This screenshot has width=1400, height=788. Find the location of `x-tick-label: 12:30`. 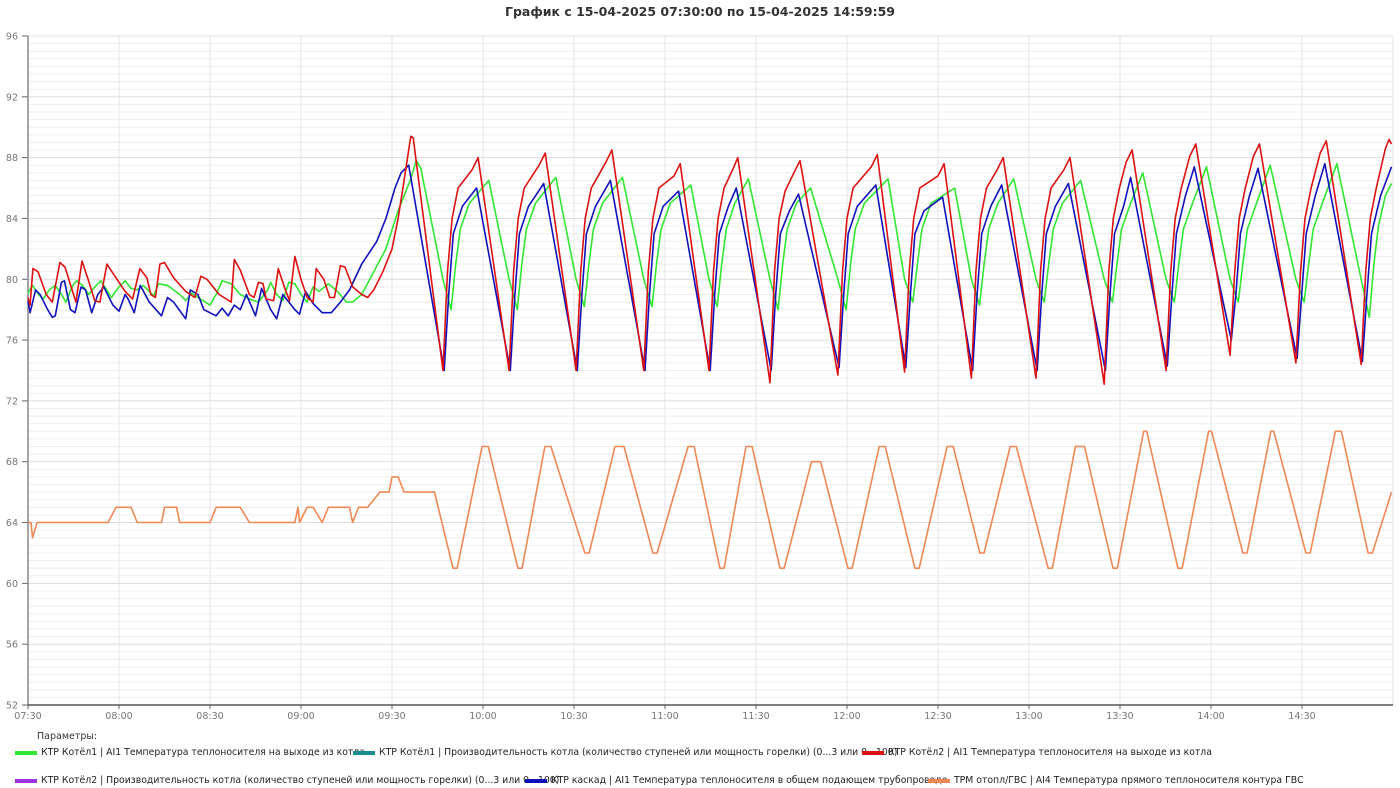

x-tick-label: 12:30 is located at coordinates (937, 716).